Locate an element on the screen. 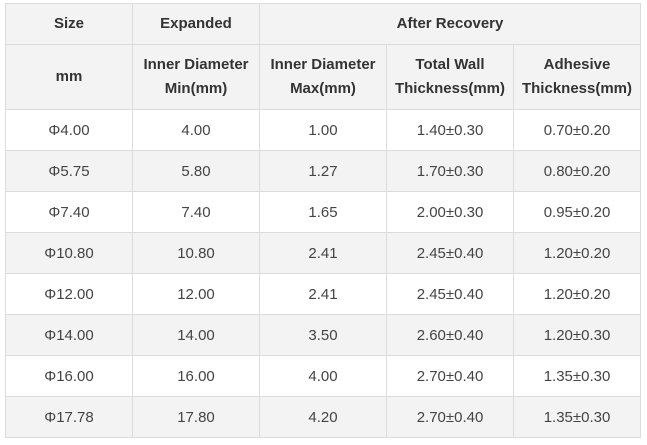 The height and width of the screenshot is (445, 647). header-row-top: Size Expanded After Recovery is located at coordinates (323, 24).